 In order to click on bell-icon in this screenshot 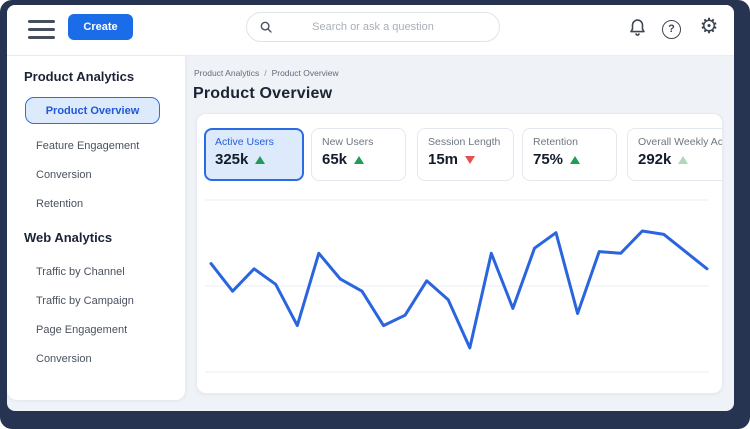, I will do `click(637, 27)`.